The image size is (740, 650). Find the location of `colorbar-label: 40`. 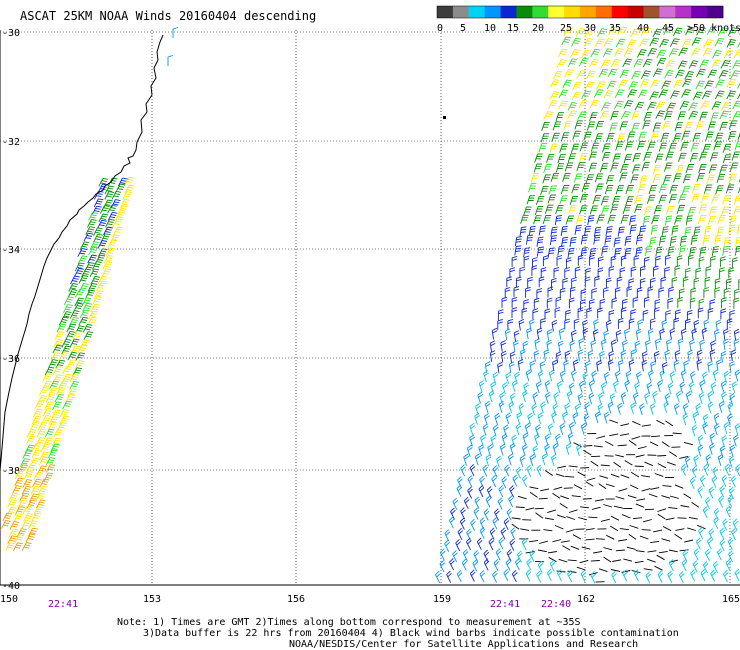

colorbar-label: 40 is located at coordinates (643, 28).